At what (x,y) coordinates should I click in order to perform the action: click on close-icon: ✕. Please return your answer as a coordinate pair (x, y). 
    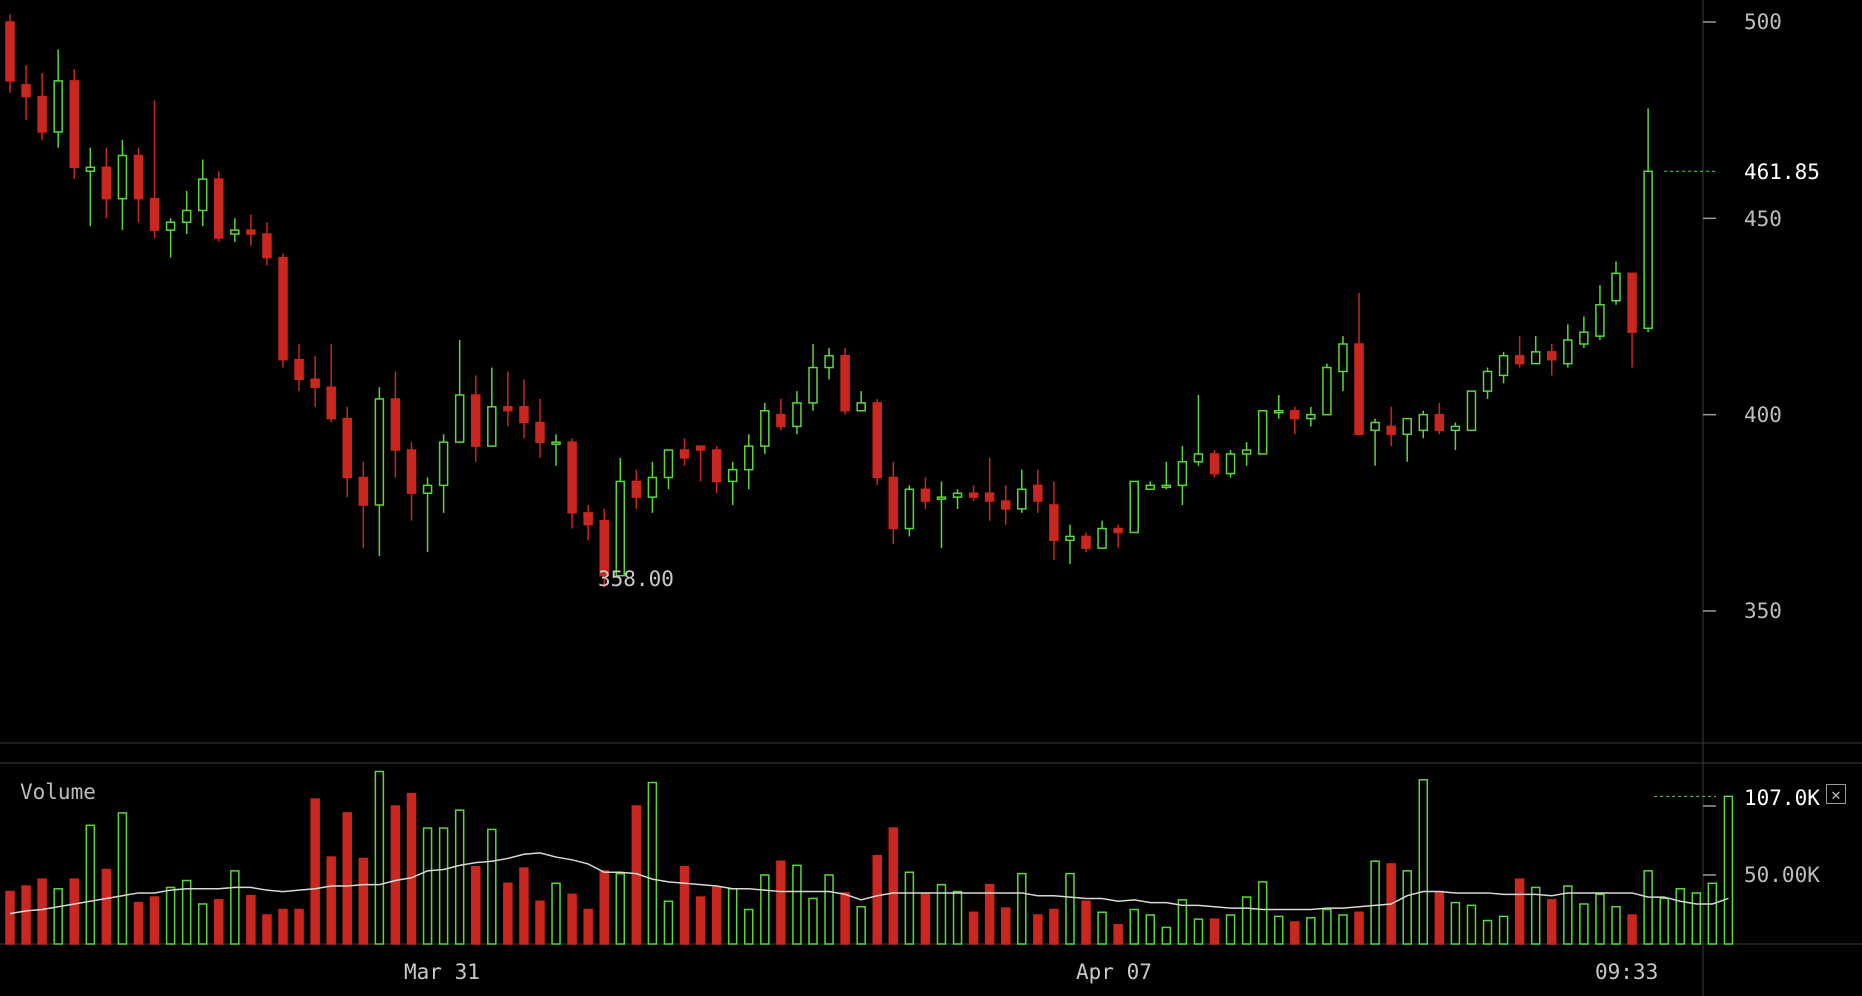
    Looking at the image, I should click on (1836, 794).